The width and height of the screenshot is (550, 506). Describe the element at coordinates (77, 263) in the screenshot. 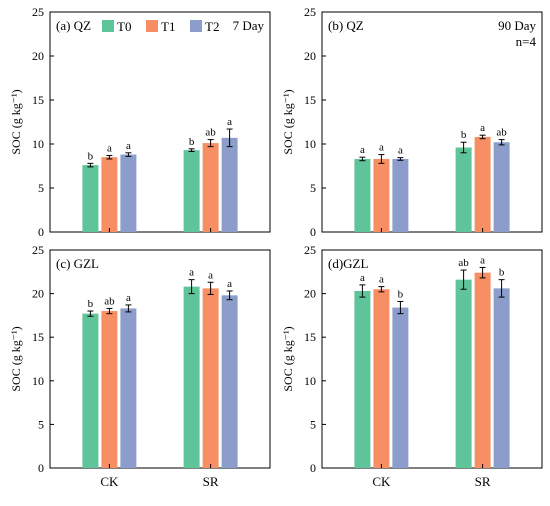

I see `panel-label: (c) GZL` at that location.